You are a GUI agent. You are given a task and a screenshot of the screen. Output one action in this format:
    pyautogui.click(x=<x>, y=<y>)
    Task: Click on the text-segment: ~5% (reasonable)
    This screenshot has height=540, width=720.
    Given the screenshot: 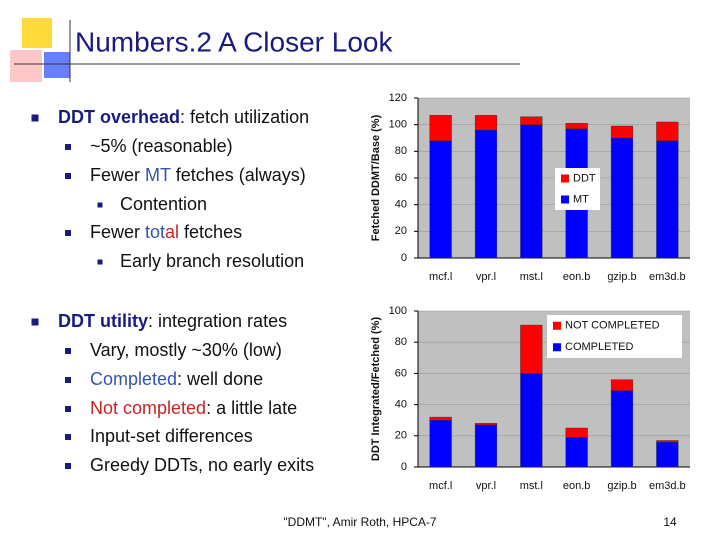 What is the action you would take?
    pyautogui.click(x=161, y=146)
    